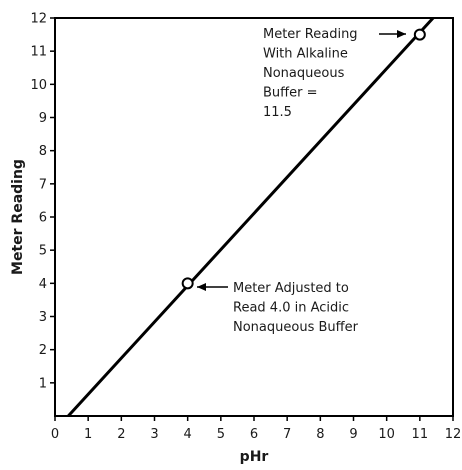 This screenshot has width=462, height=470. What do you see at coordinates (291, 308) in the screenshot?
I see `annotation-line: Read 4.0 in Acidic` at bounding box center [291, 308].